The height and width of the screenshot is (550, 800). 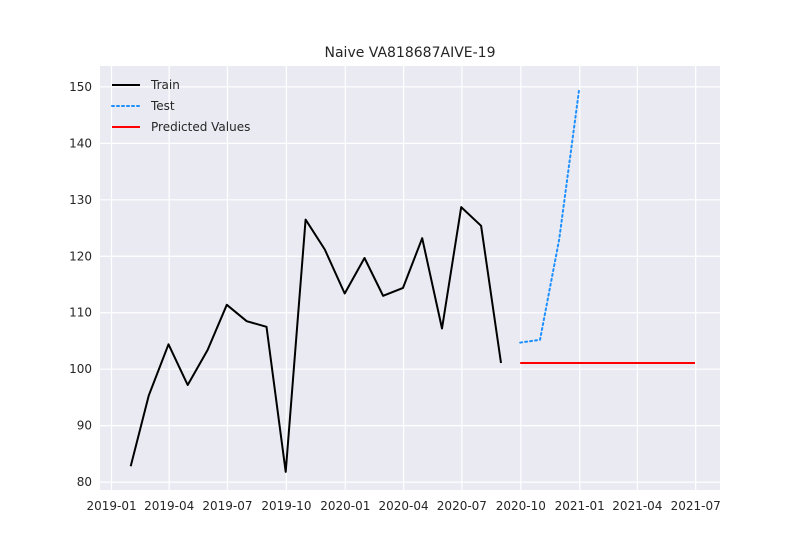 I want to click on chart-title: Naive VA818687AIVE-19, so click(x=410, y=53).